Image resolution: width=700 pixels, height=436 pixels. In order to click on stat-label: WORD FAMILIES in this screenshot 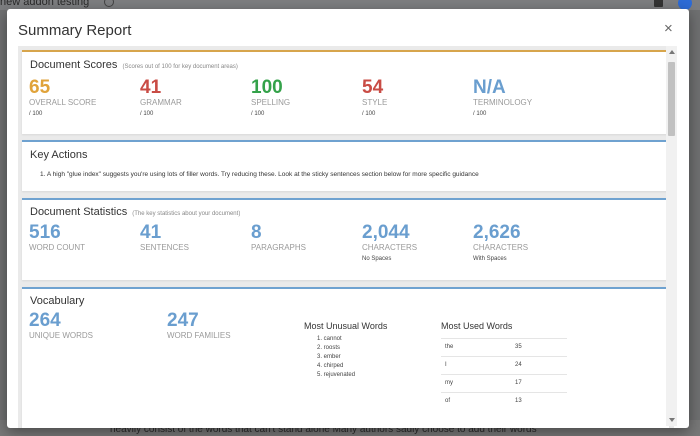, I will do `click(199, 335)`.